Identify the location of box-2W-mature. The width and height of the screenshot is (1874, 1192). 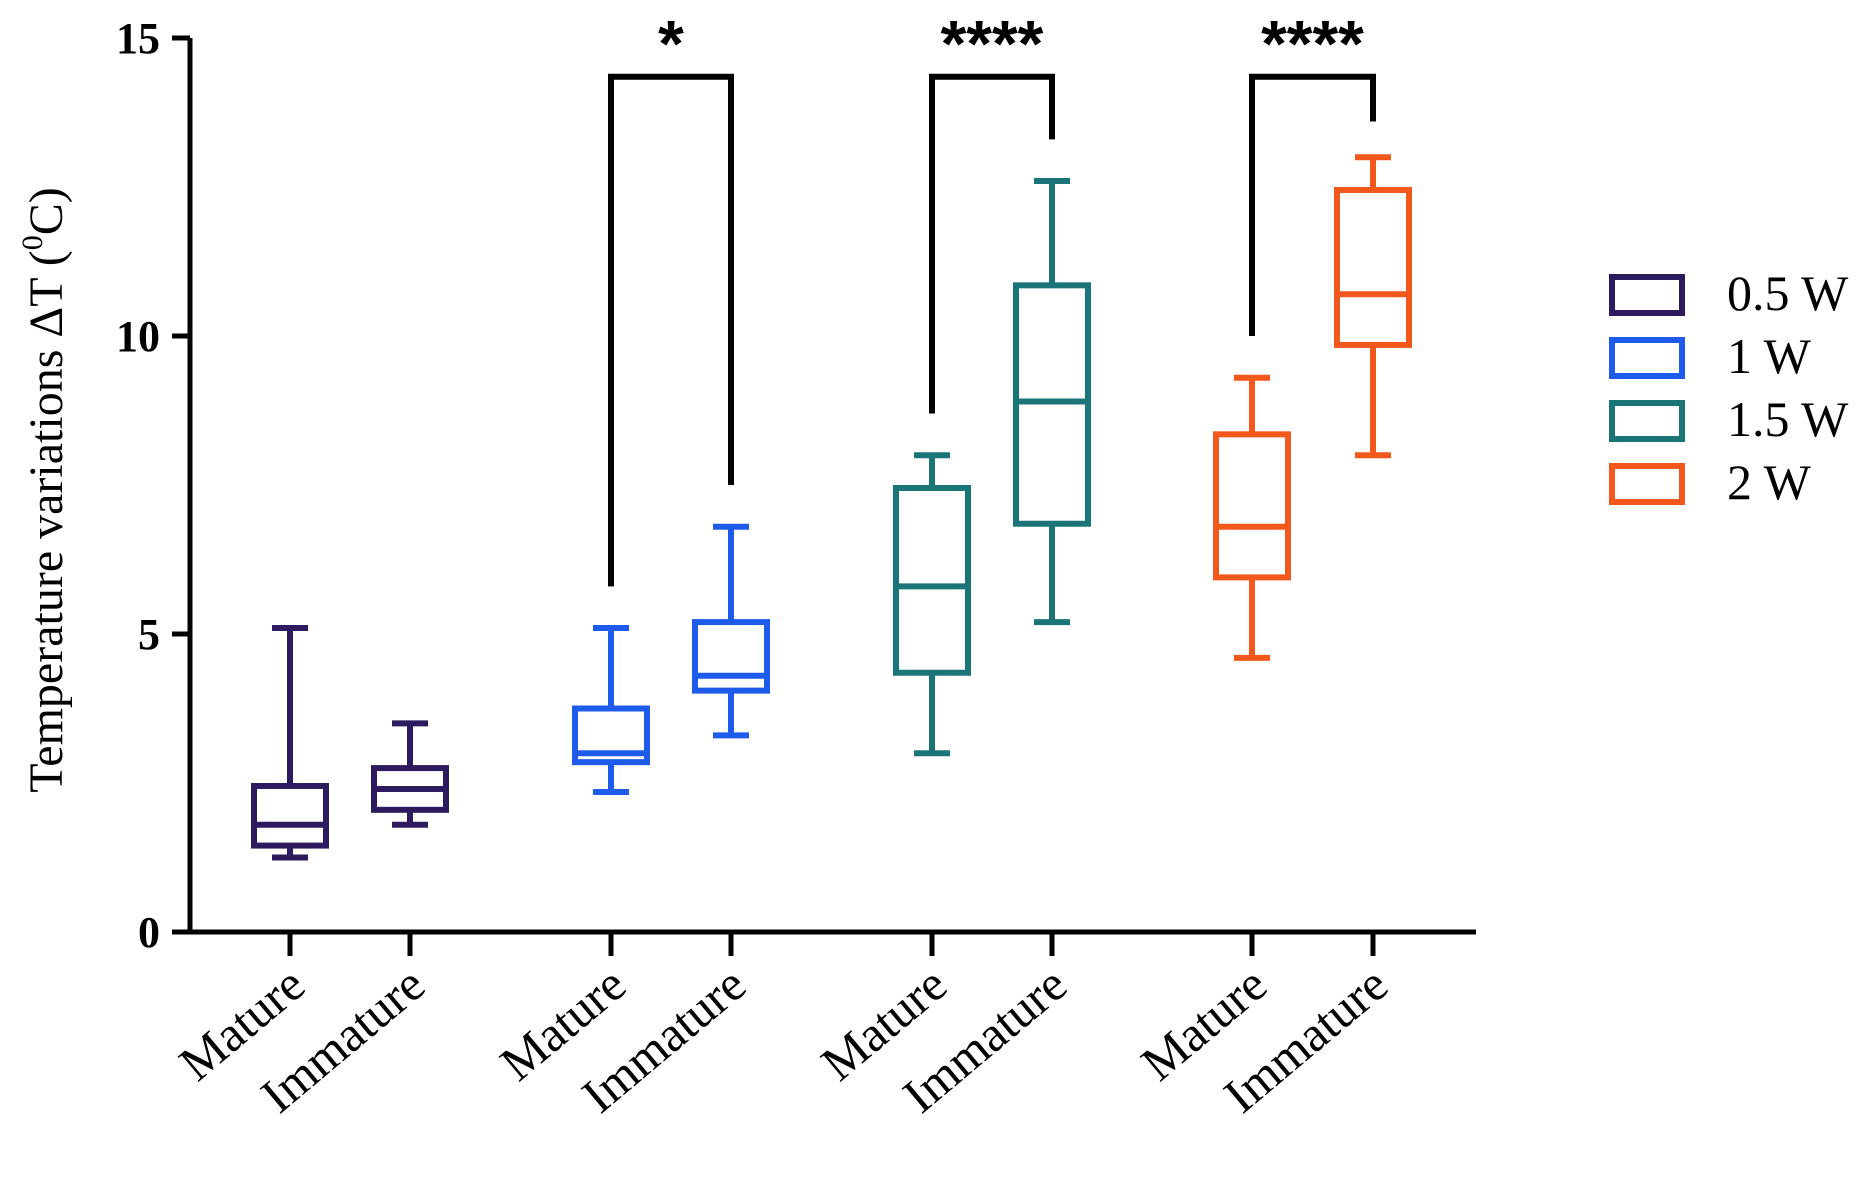
(1252, 517).